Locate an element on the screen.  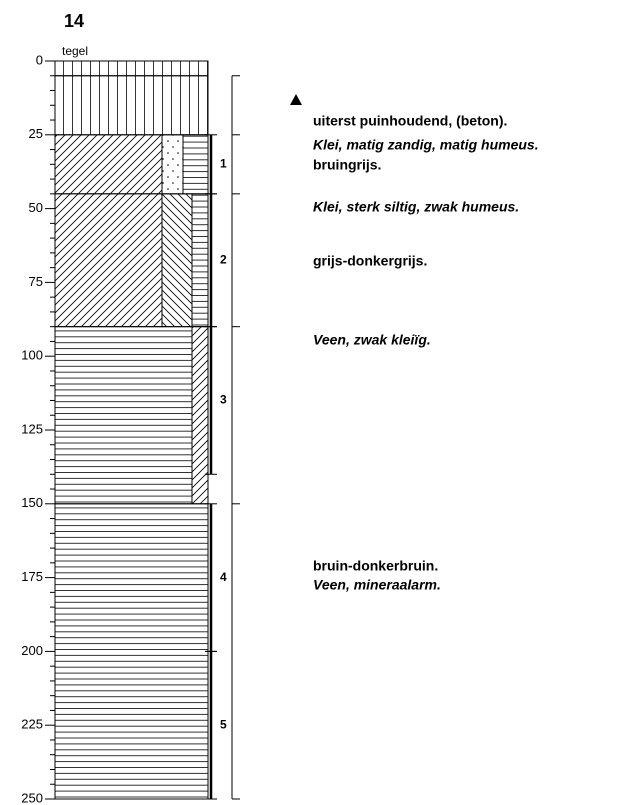
depth-label: 75 is located at coordinates (36, 281).